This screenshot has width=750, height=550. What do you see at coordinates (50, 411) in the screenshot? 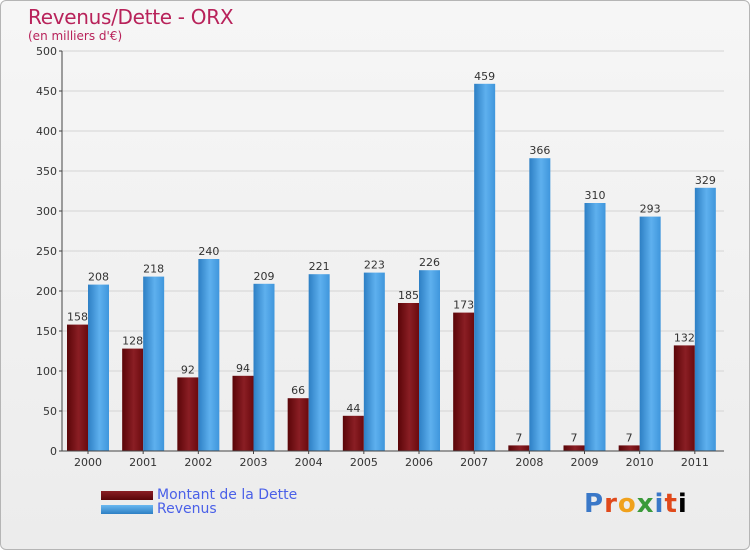
I see `y-tick-label: 50` at bounding box center [50, 411].